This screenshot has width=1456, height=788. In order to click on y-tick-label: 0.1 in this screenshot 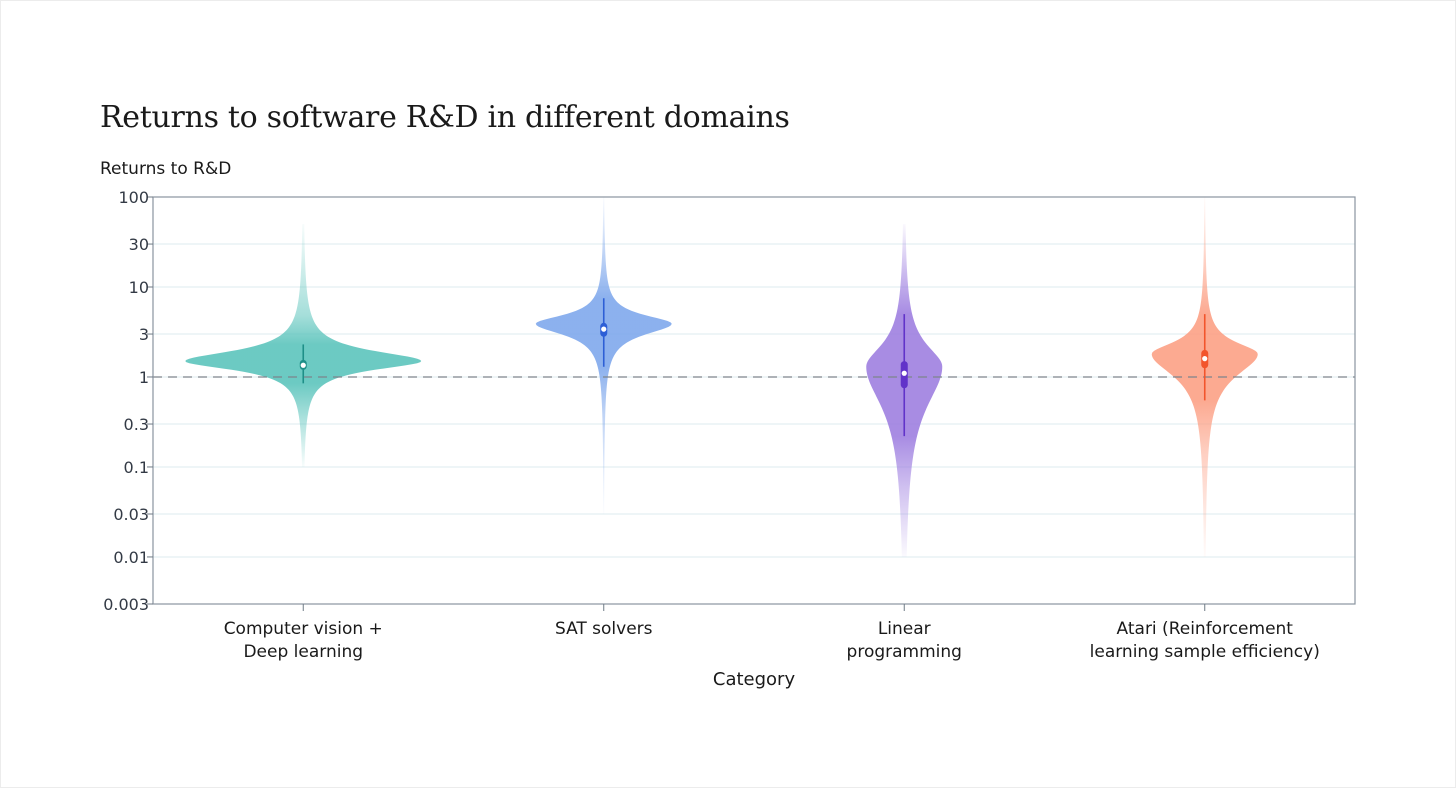, I will do `click(136, 467)`.